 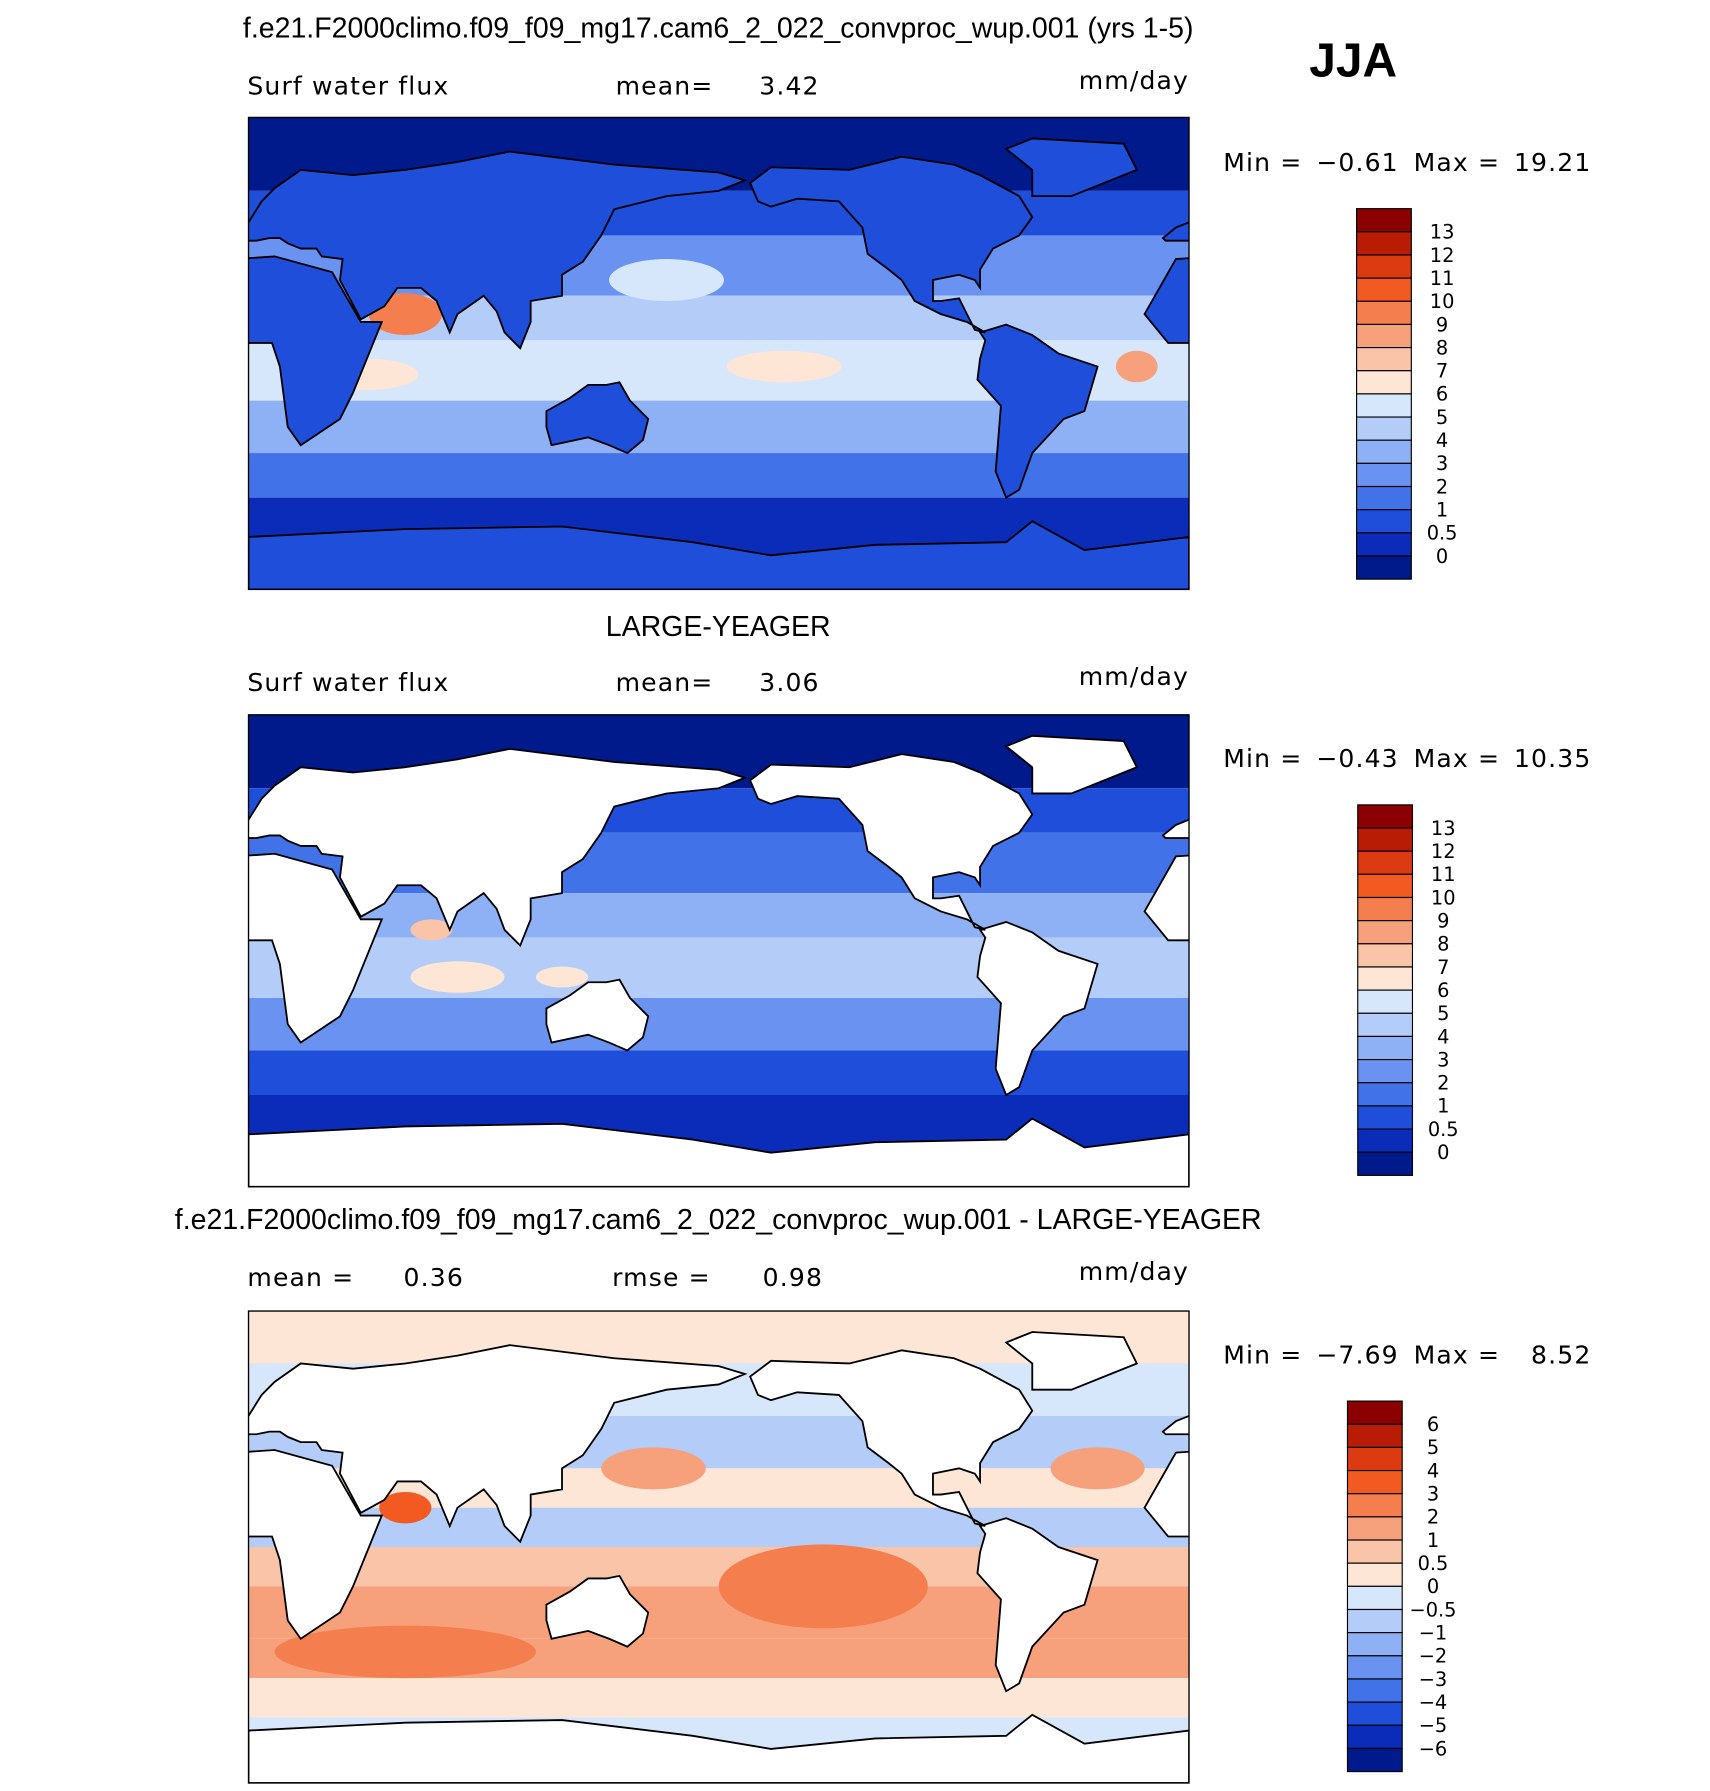 I want to click on max-value: 19.21, so click(x=1552, y=162).